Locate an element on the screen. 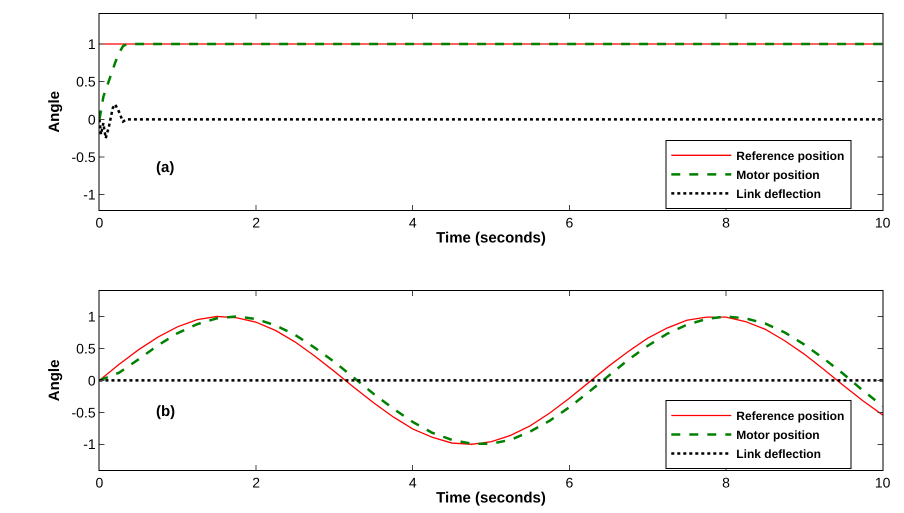  line-series is located at coordinates (491, 81).